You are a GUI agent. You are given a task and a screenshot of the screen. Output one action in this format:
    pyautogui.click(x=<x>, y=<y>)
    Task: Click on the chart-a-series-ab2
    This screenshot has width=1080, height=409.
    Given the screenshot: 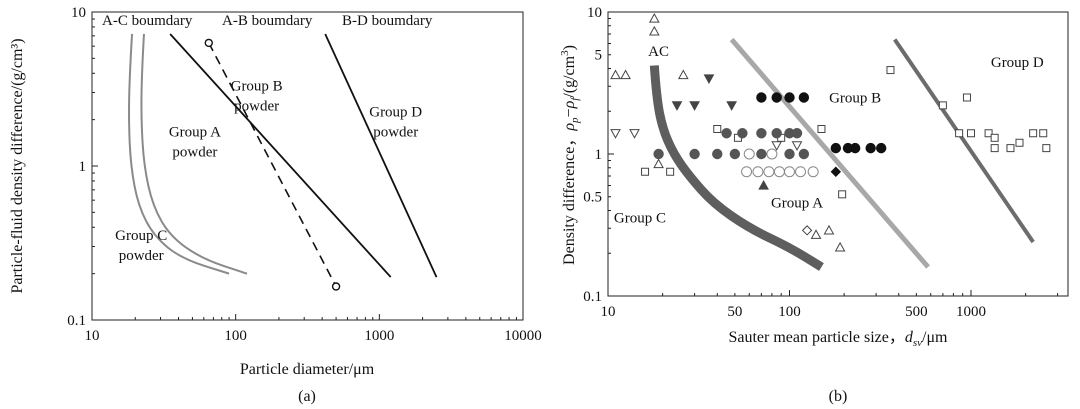 What is the action you would take?
    pyautogui.click(x=280, y=155)
    